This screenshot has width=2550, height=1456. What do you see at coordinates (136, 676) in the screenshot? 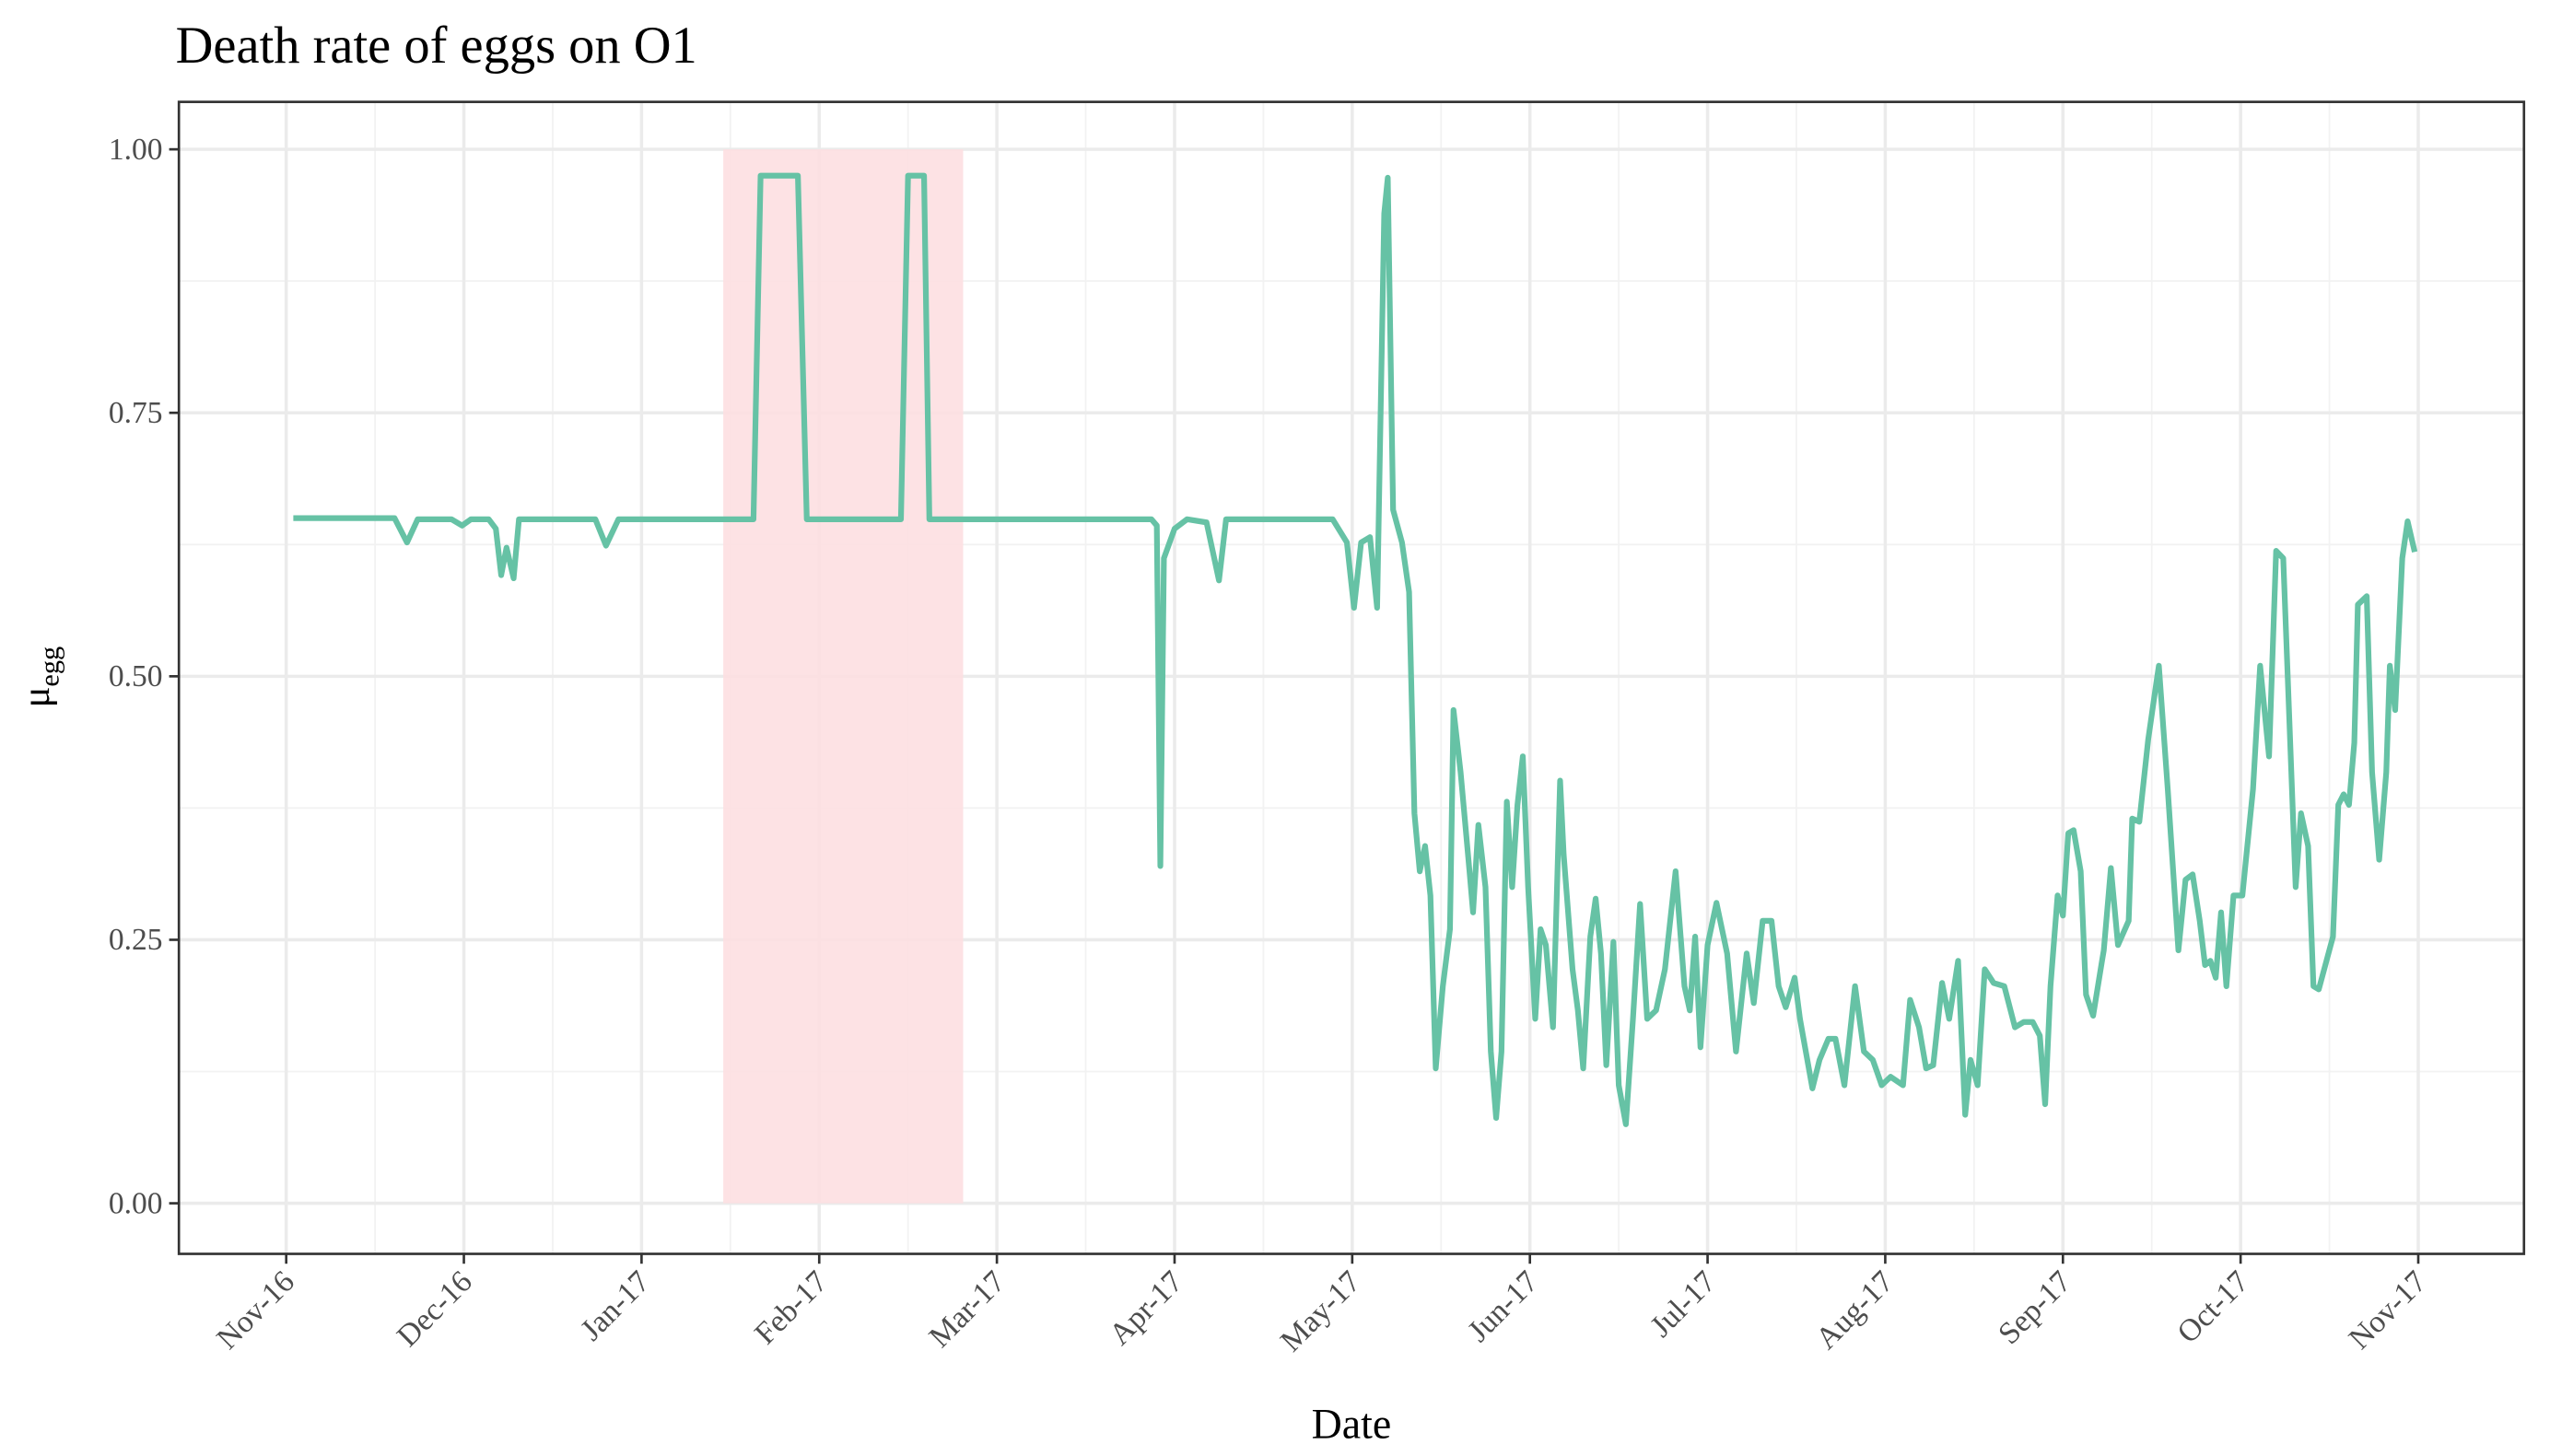
I see `y-tick-label: 0.50` at bounding box center [136, 676].